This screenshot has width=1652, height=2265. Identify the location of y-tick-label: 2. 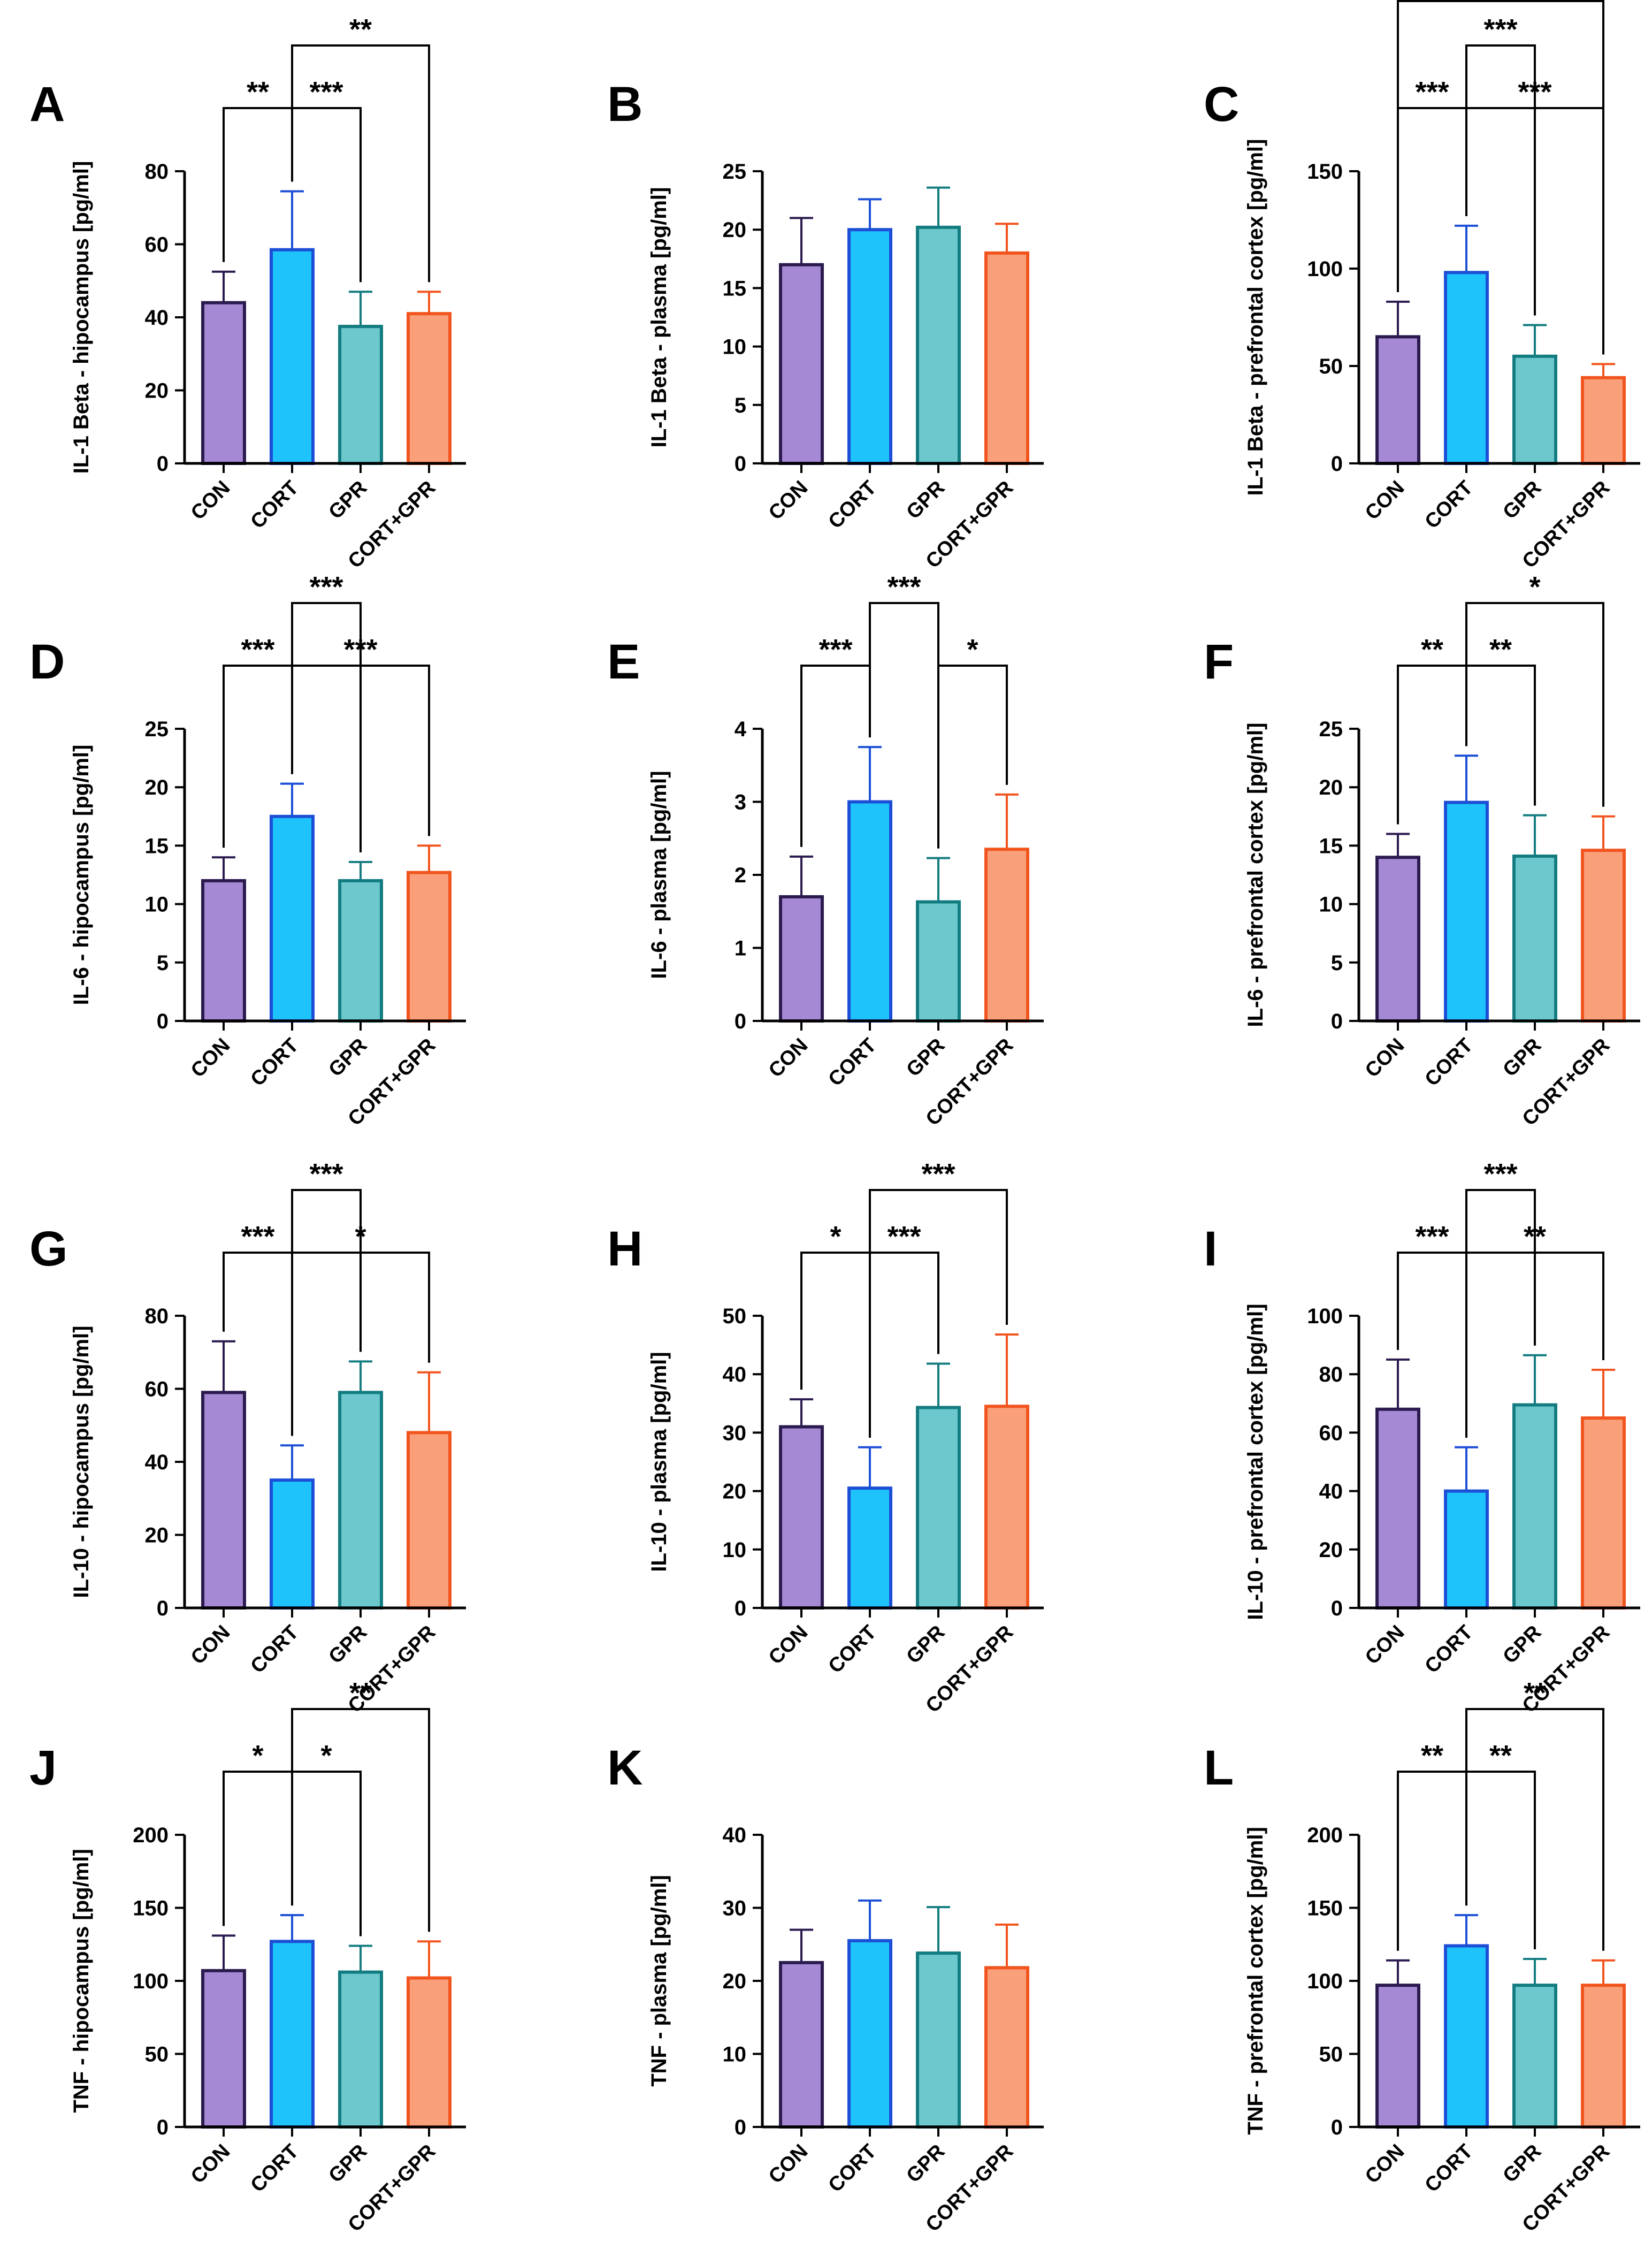
(740, 875).